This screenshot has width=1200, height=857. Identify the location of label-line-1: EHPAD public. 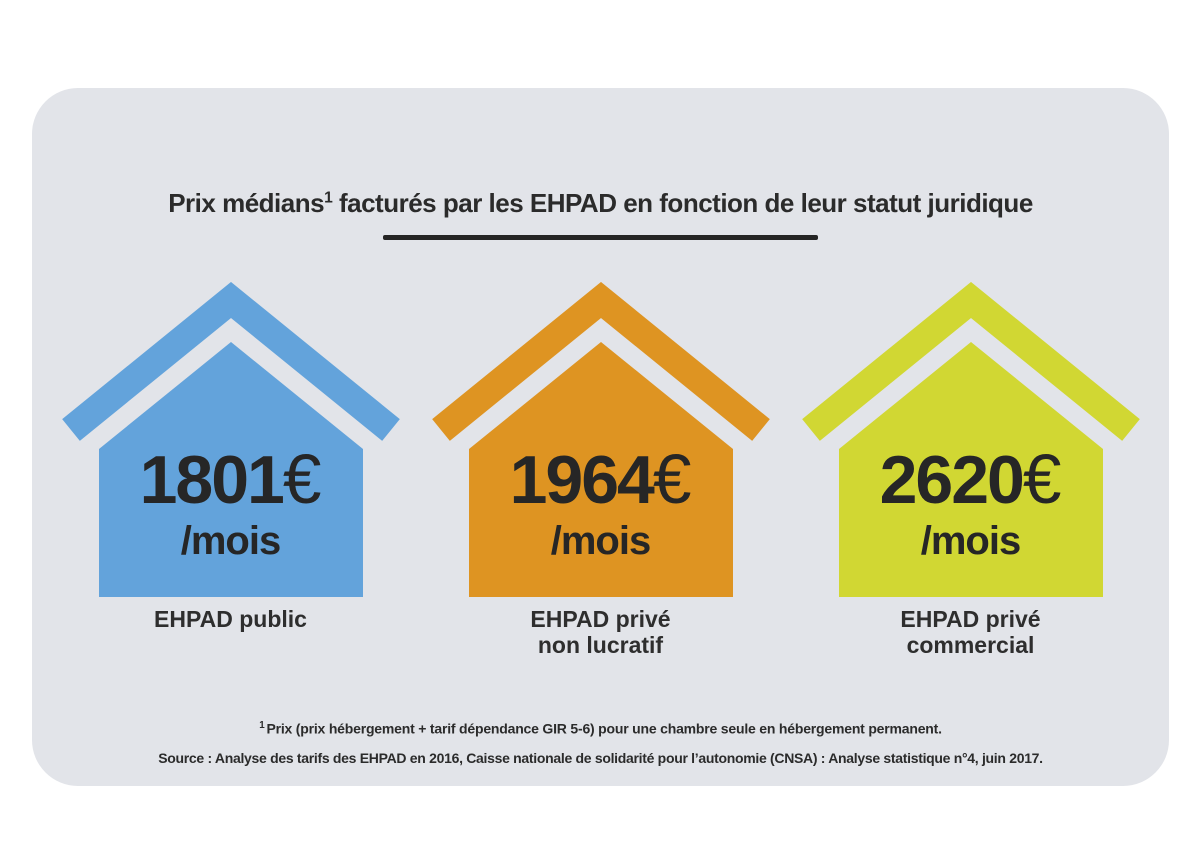
(230, 619).